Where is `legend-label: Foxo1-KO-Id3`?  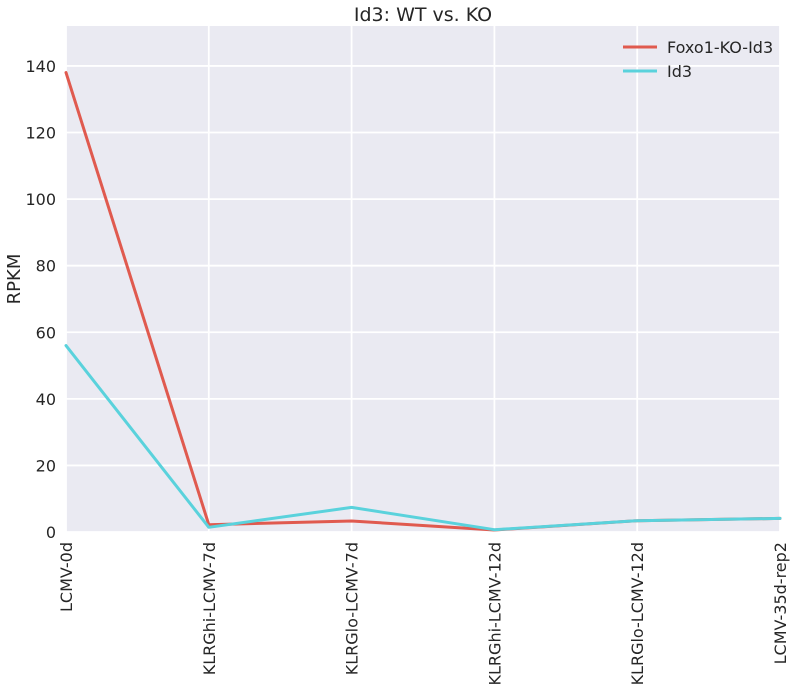 legend-label: Foxo1-KO-Id3 is located at coordinates (720, 47).